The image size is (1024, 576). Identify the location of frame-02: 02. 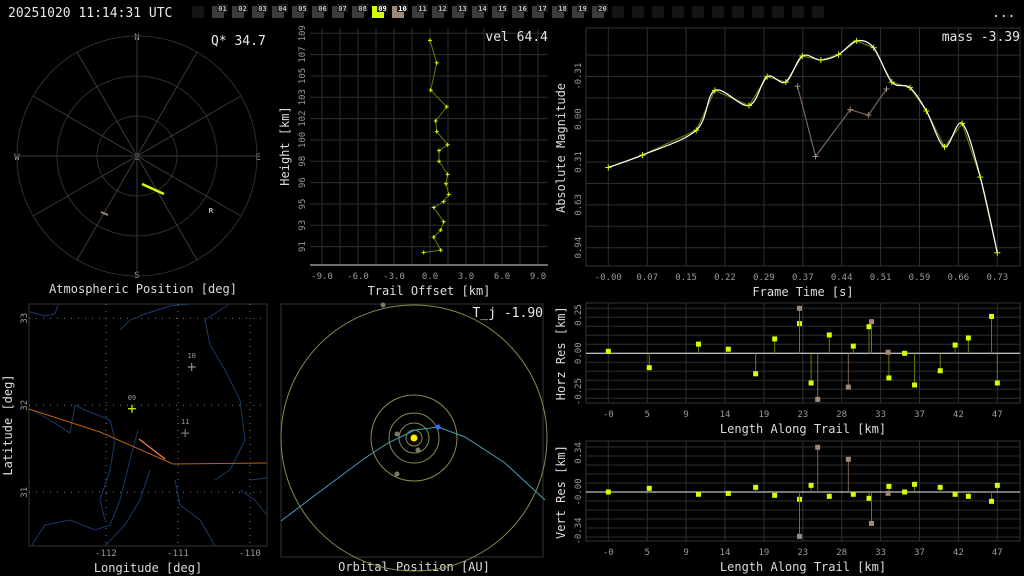
(240, 11).